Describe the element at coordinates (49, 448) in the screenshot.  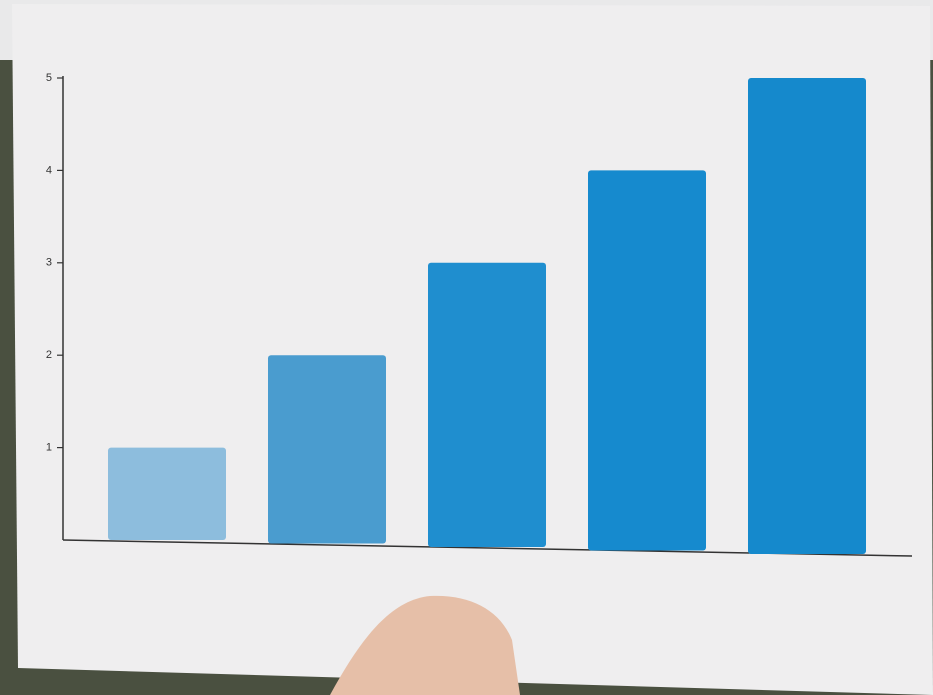
I see `y-tick-label: 1` at that location.